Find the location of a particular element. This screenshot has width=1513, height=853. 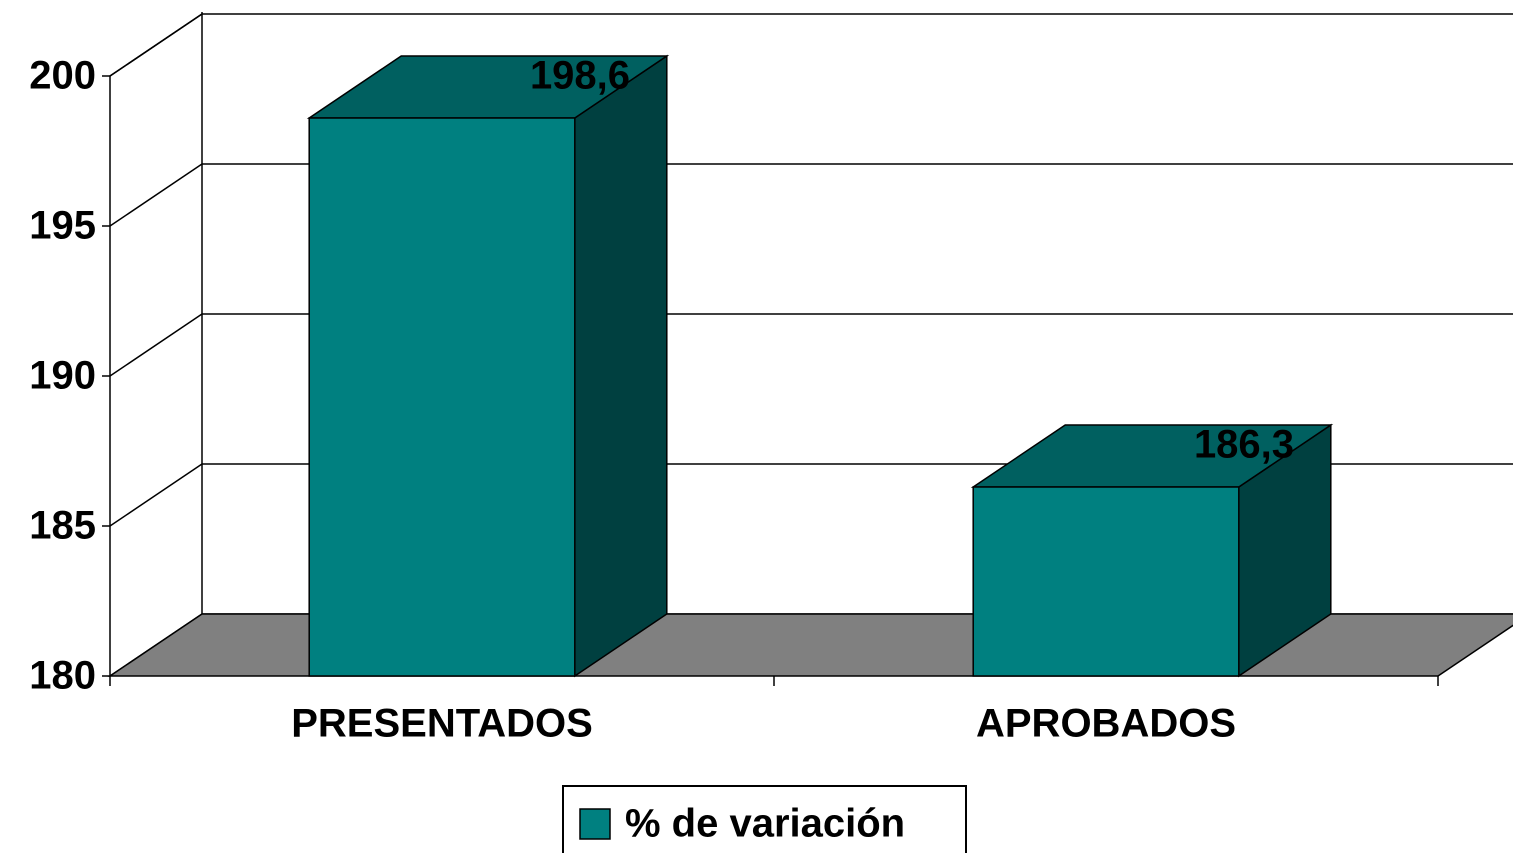

x-tick-label: APROBADOS is located at coordinates (1106, 724).